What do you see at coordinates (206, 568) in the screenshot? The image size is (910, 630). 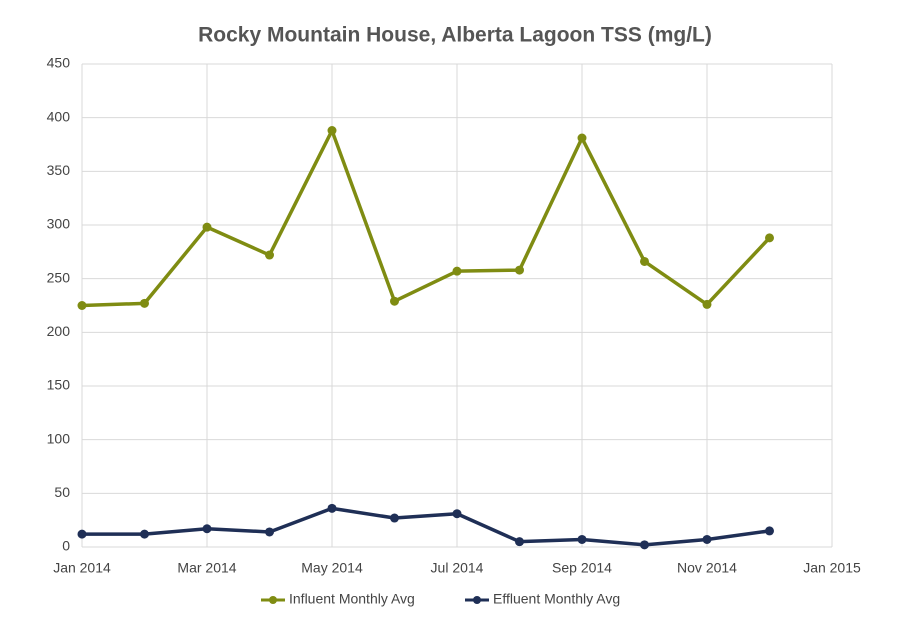 I see `x-tick-label: Mar 2014` at bounding box center [206, 568].